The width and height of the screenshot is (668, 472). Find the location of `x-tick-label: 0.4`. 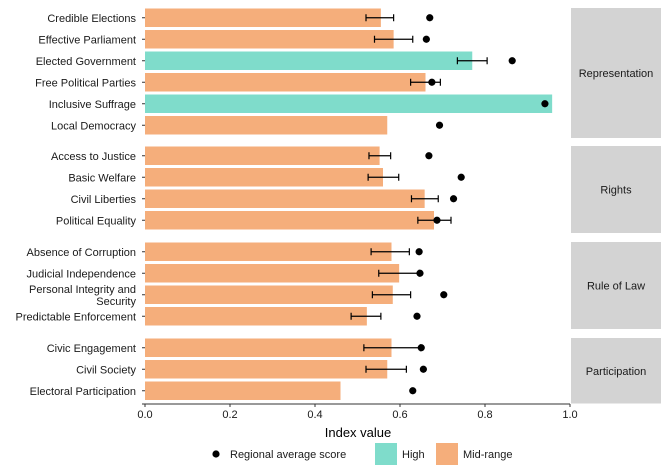

x-tick-label: 0.4 is located at coordinates (314, 415).